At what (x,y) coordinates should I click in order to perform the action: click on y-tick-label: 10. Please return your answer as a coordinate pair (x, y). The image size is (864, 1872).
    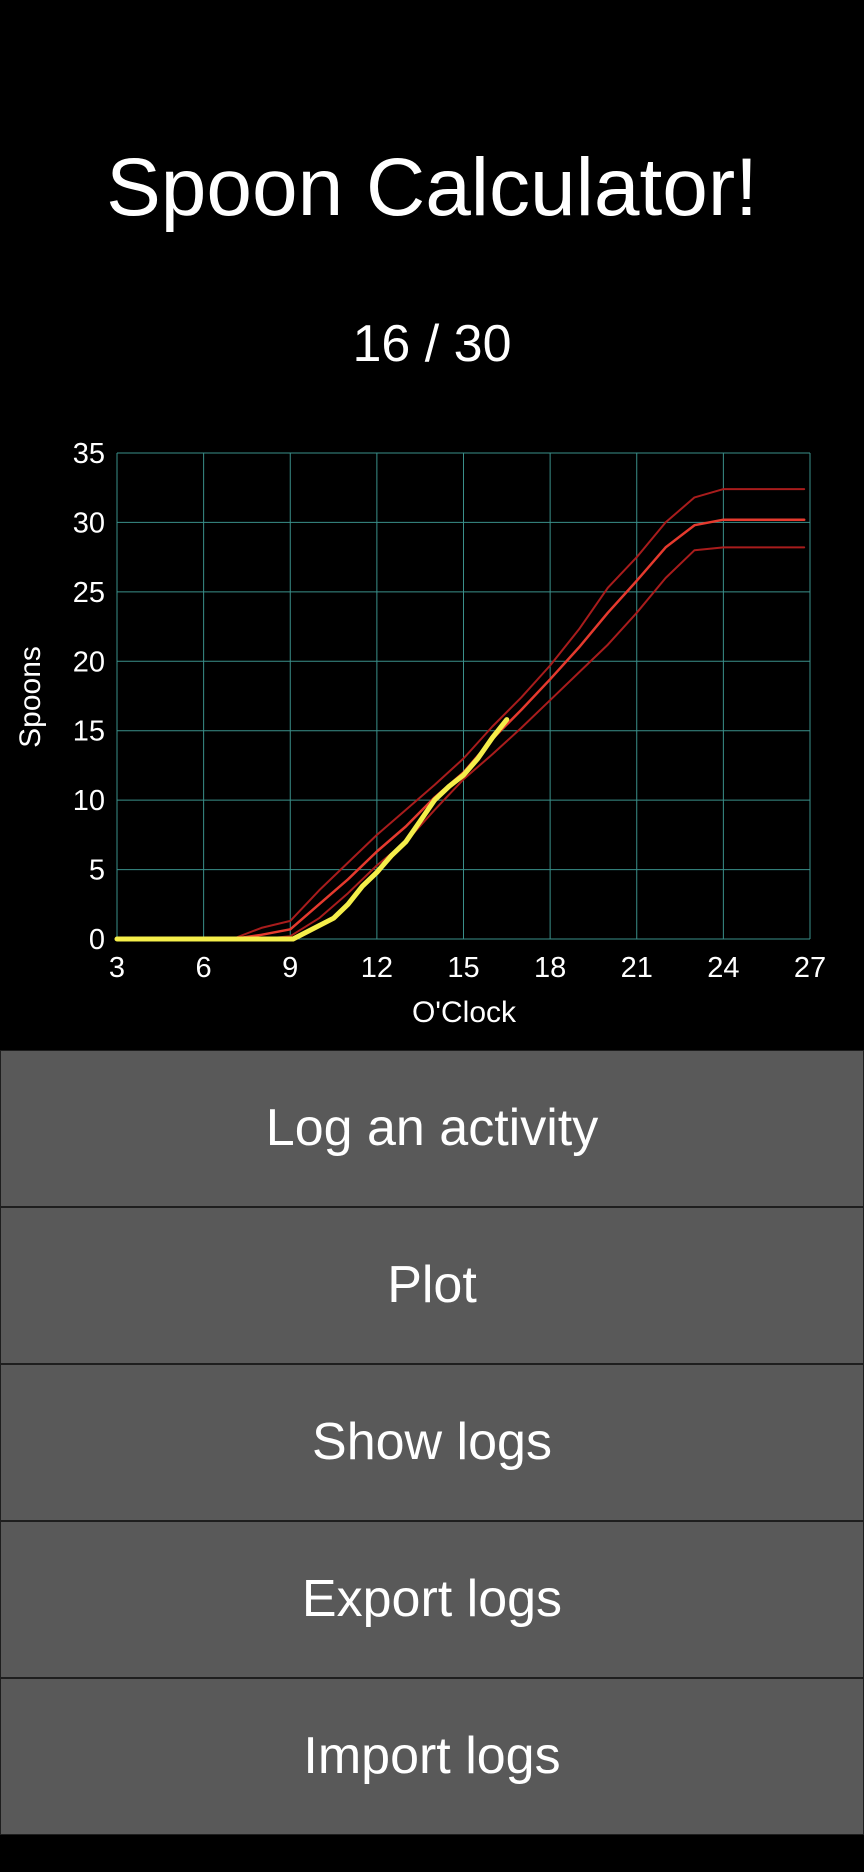
    Looking at the image, I should click on (89, 801).